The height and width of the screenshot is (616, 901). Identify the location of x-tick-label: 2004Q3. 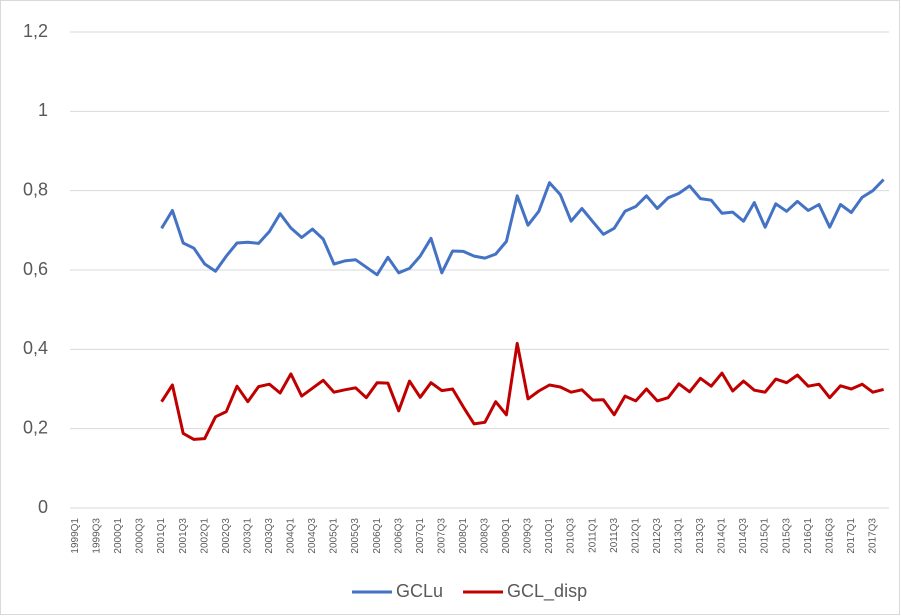
(312, 536).